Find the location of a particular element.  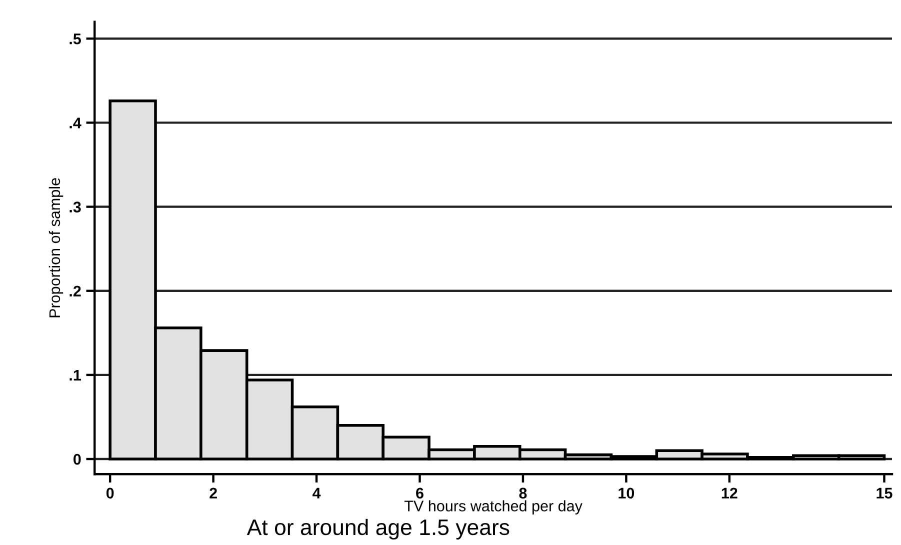

x-tick-label: 15 is located at coordinates (884, 493).